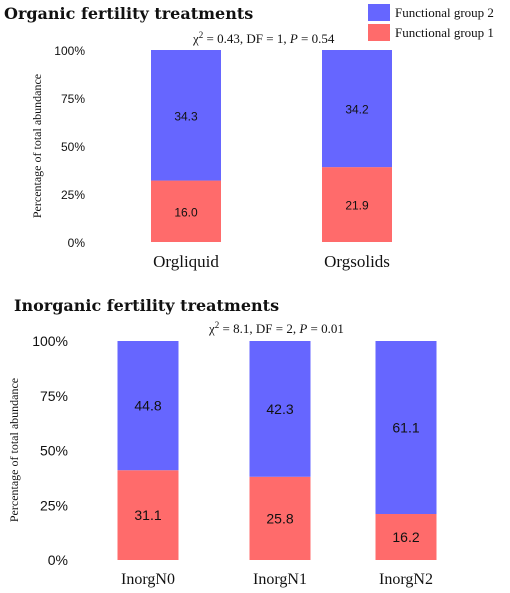 This screenshot has height=593, width=510. Describe the element at coordinates (444, 12) in the screenshot. I see `legend-label-group2: Functional group 2` at that location.